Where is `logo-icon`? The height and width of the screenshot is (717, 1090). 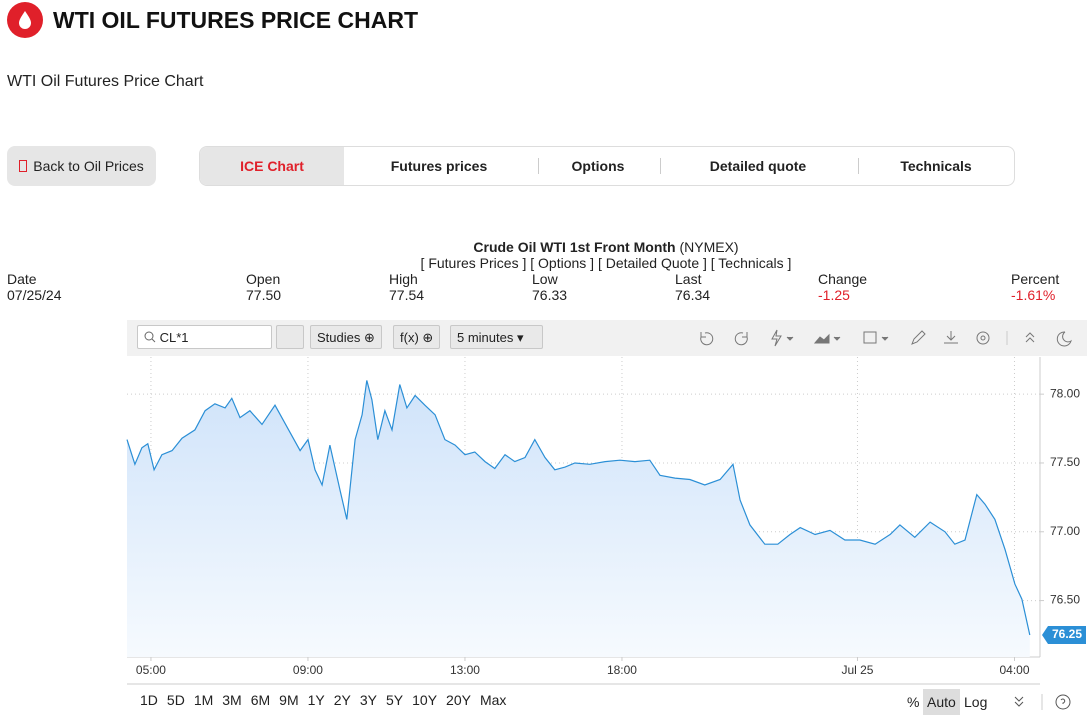 logo-icon is located at coordinates (25, 20).